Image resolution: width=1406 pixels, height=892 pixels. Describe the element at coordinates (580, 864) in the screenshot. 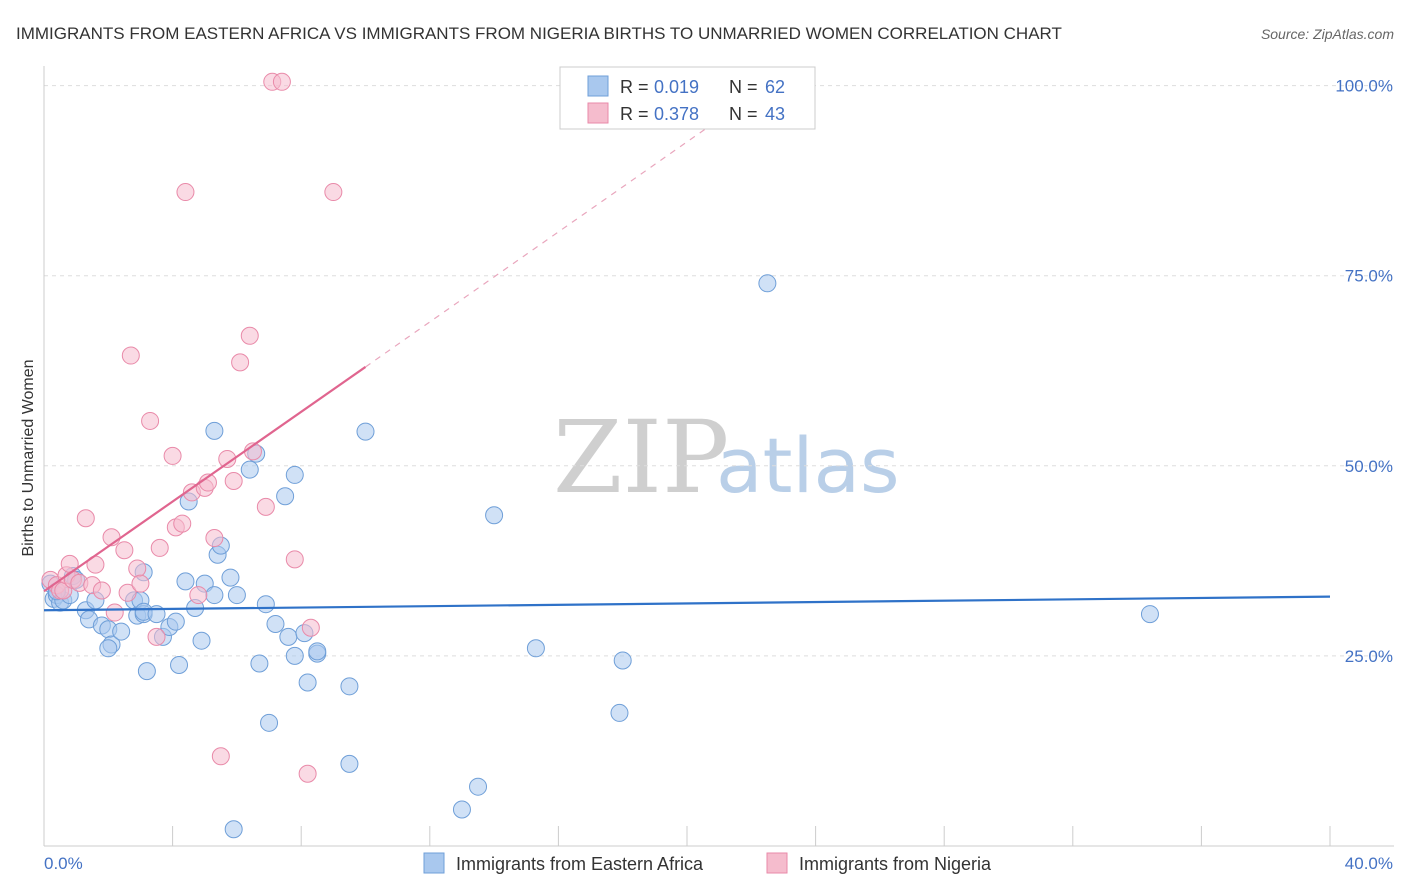

I see `bottom-legend-label-eastern-africa: Immigrants from Eastern Africa` at that location.